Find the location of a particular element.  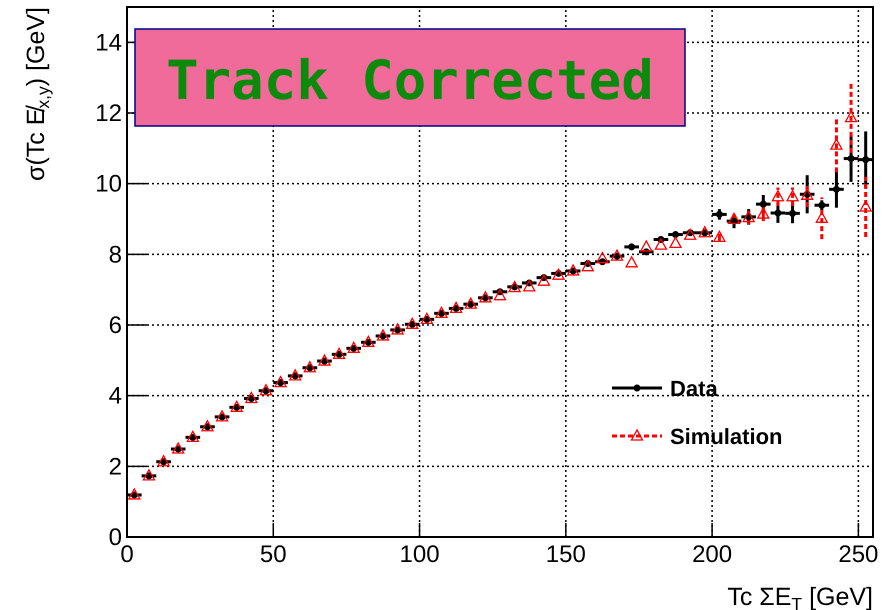

y-tick-label: 6 is located at coordinates (115, 325).